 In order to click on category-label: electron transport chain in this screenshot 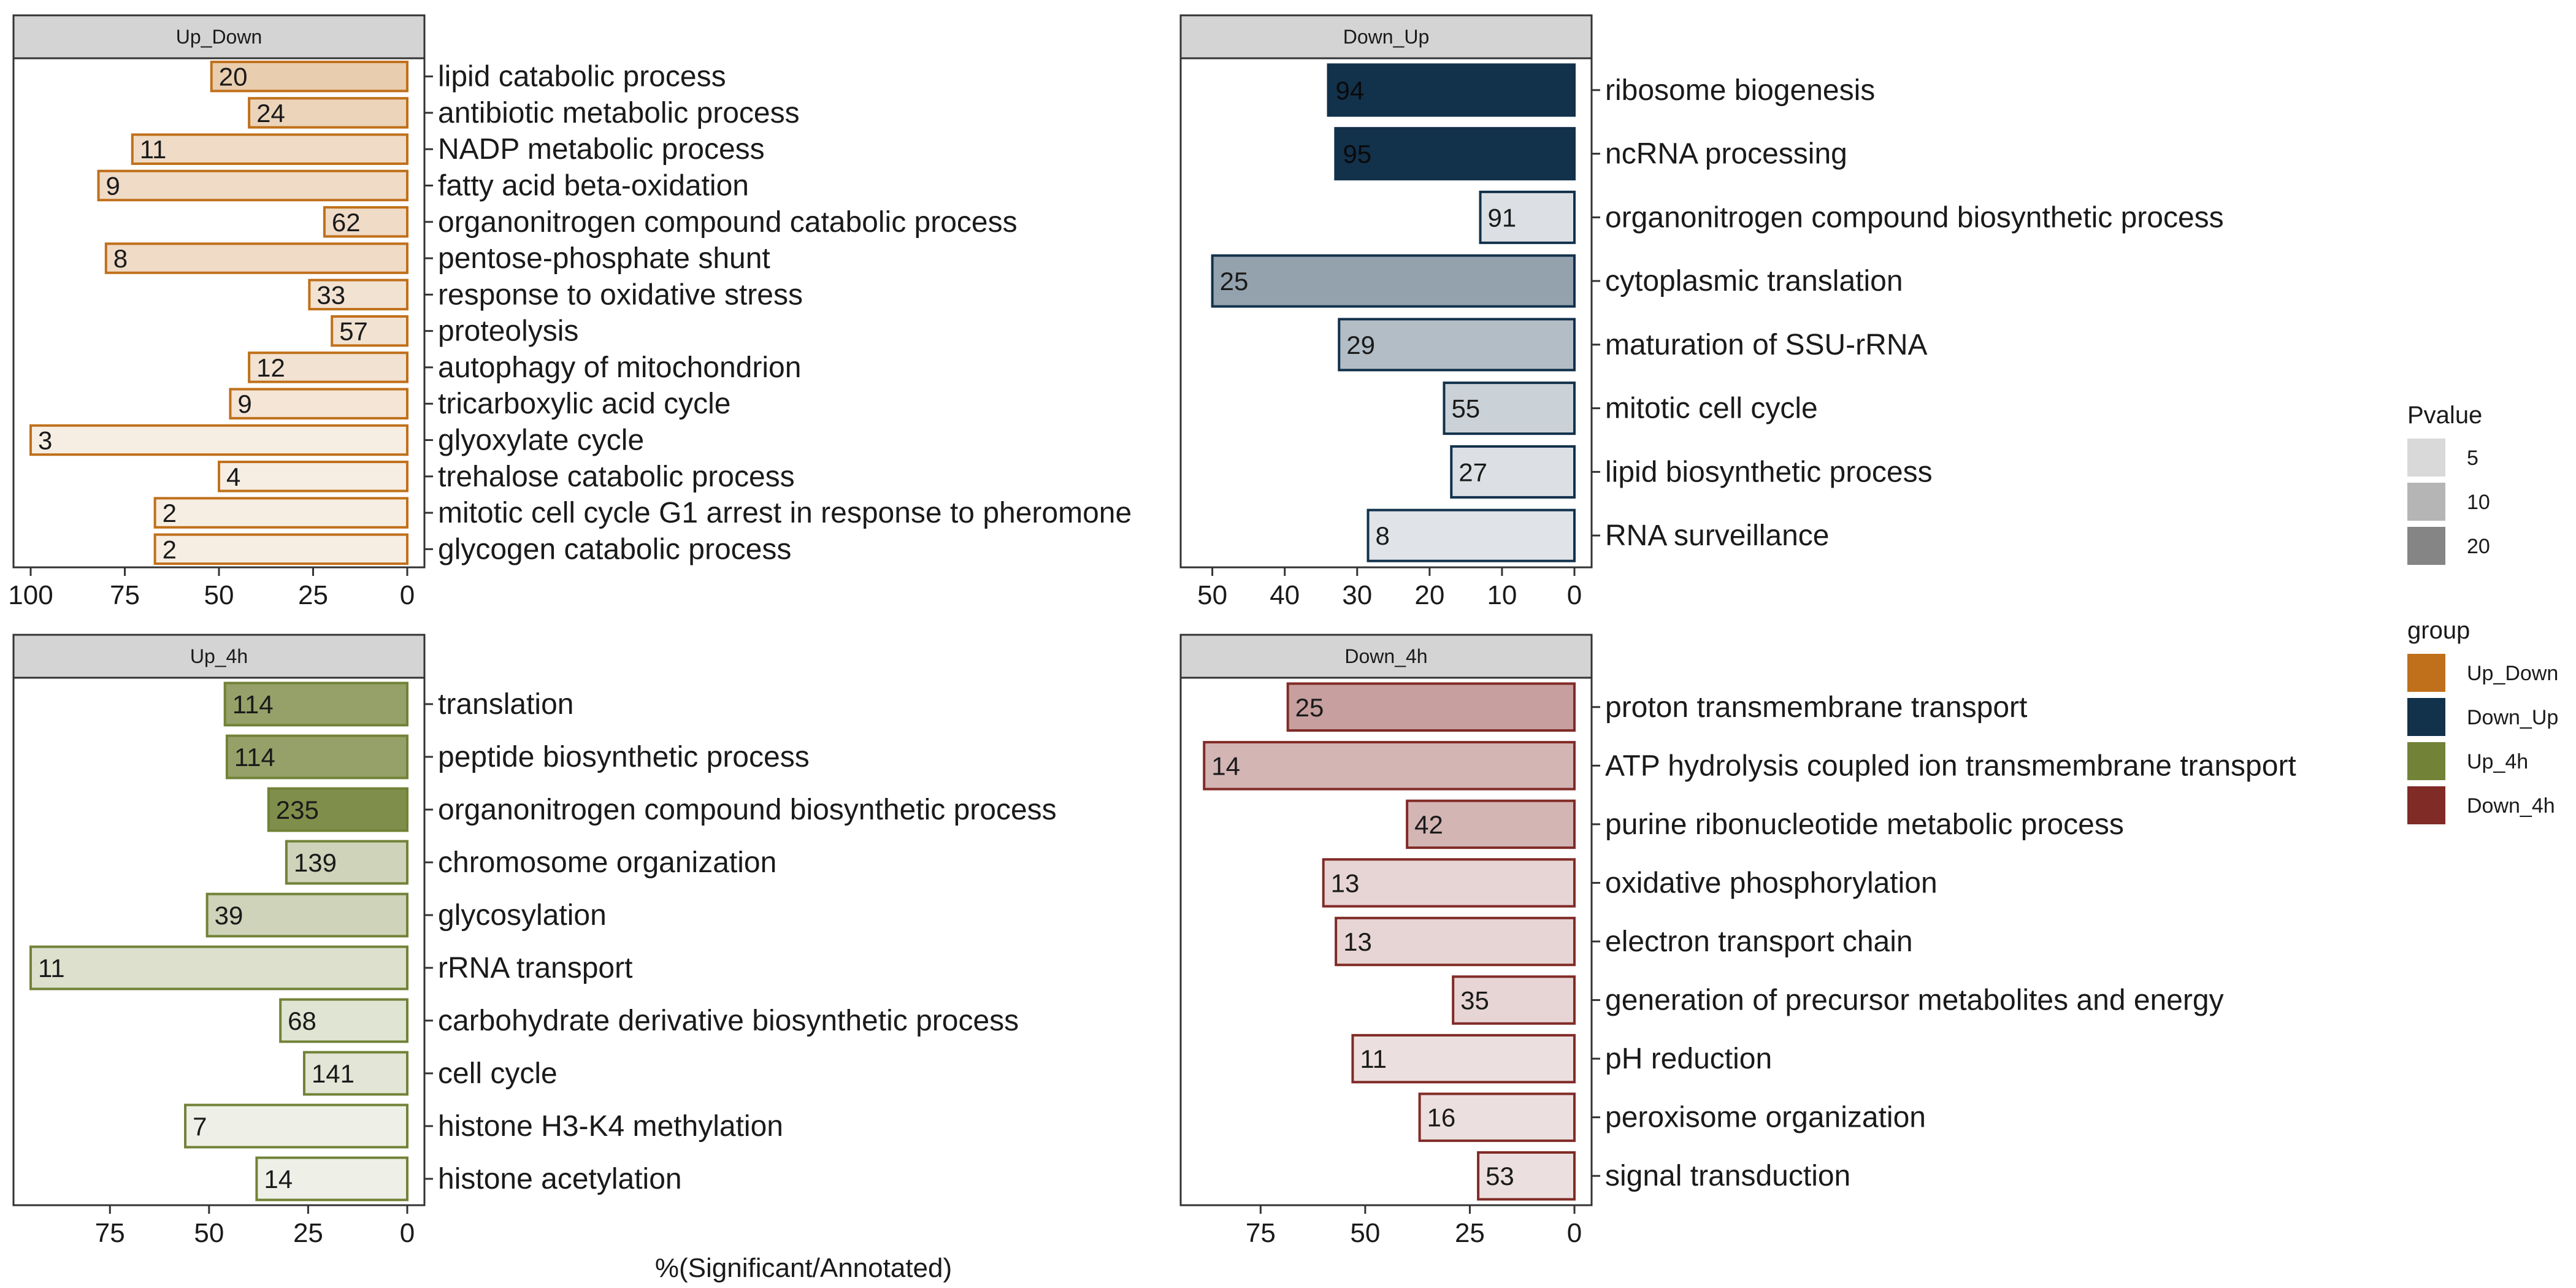, I will do `click(1759, 942)`.